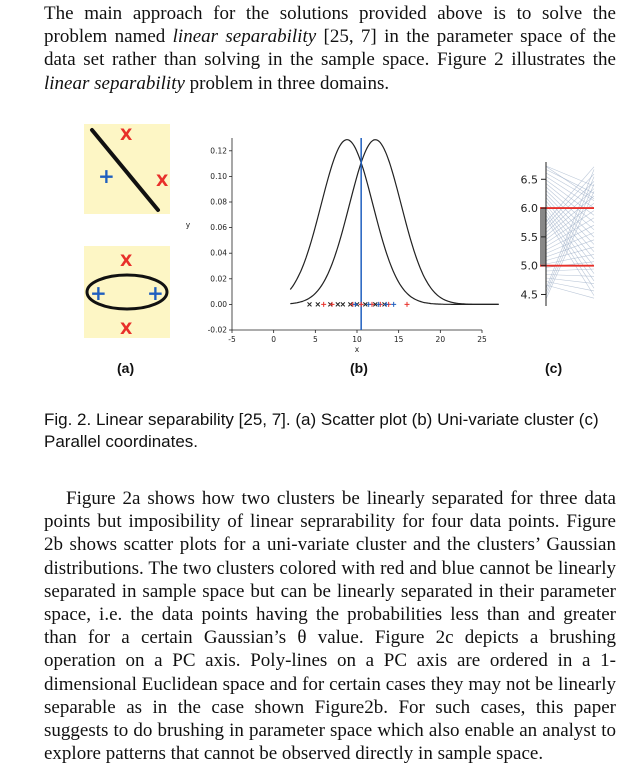 Image resolution: width=636 pixels, height=782 pixels. Describe the element at coordinates (218, 278) in the screenshot. I see `y-tick-label: 0.02` at that location.